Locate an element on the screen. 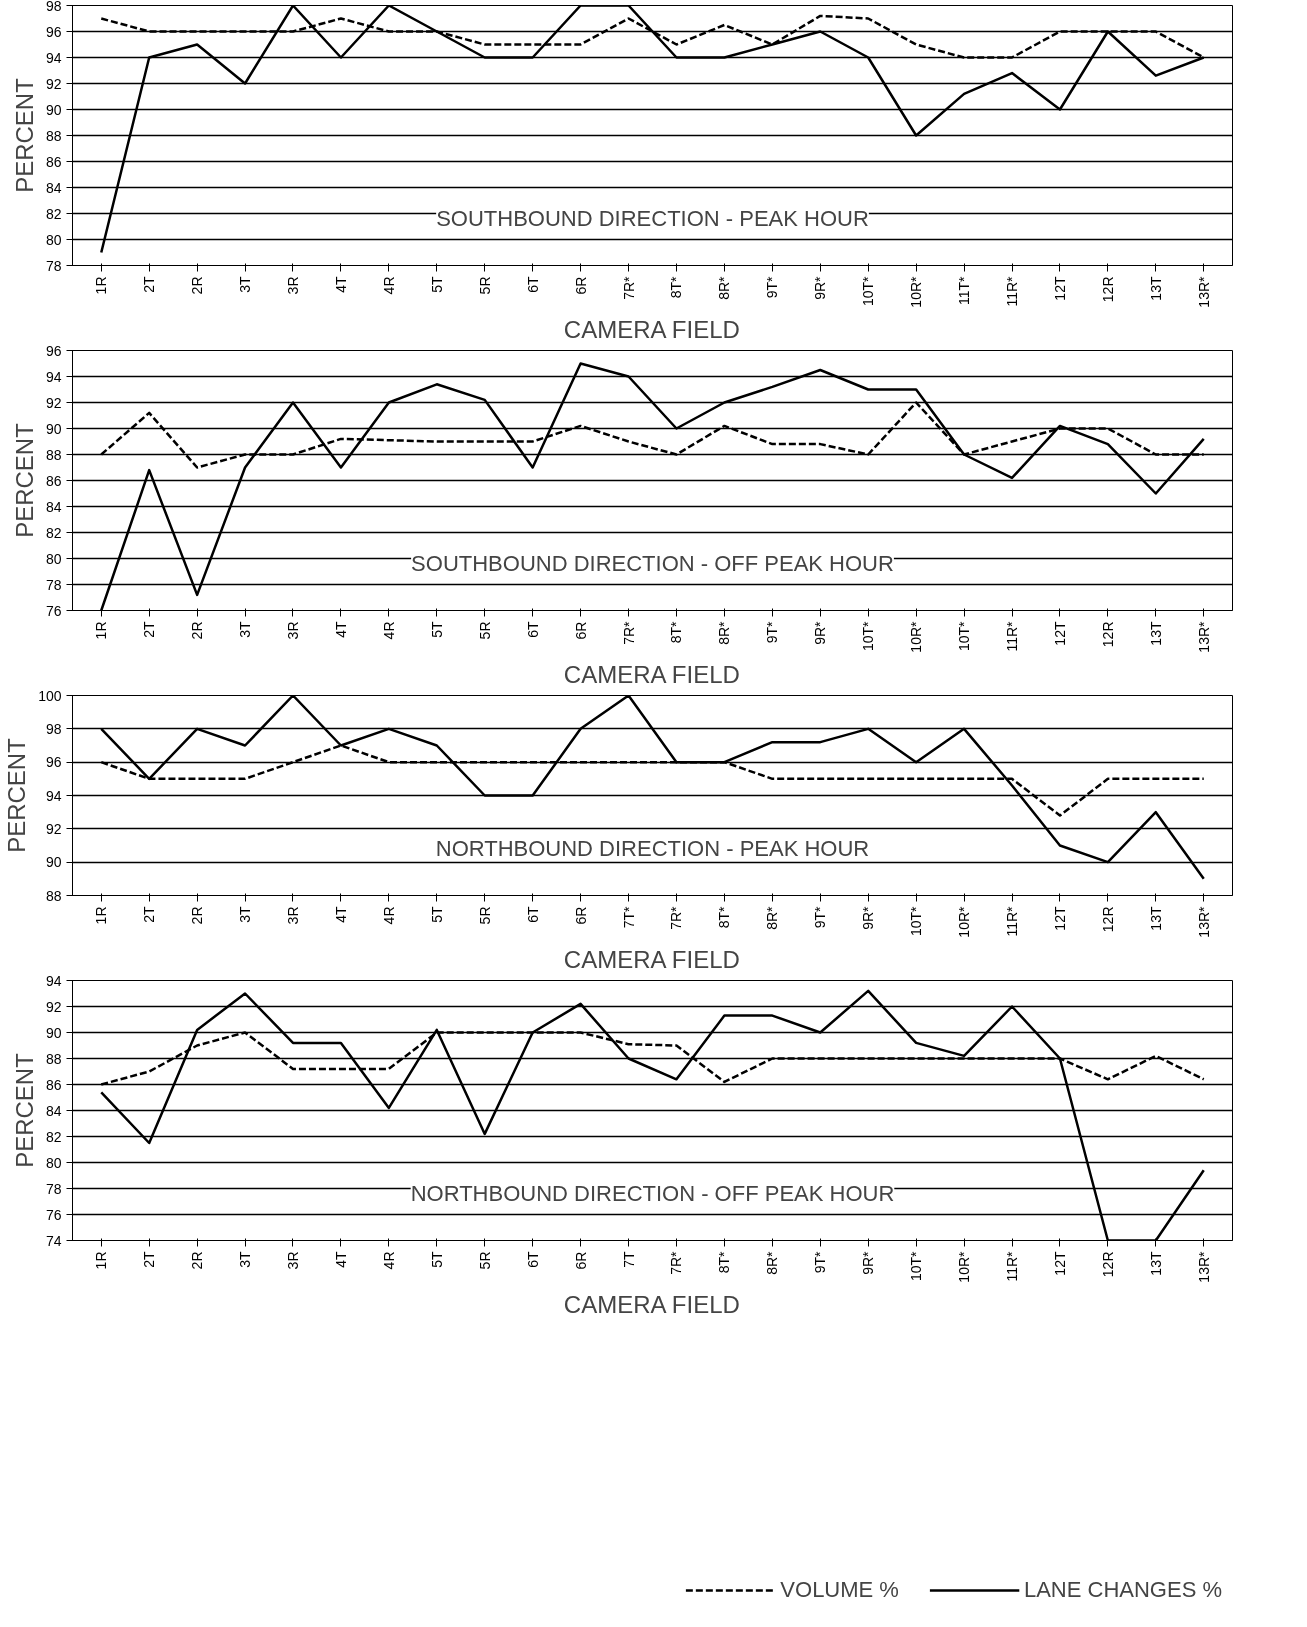 The image size is (1307, 1627). y-tick-label: 76 is located at coordinates (53, 1214).